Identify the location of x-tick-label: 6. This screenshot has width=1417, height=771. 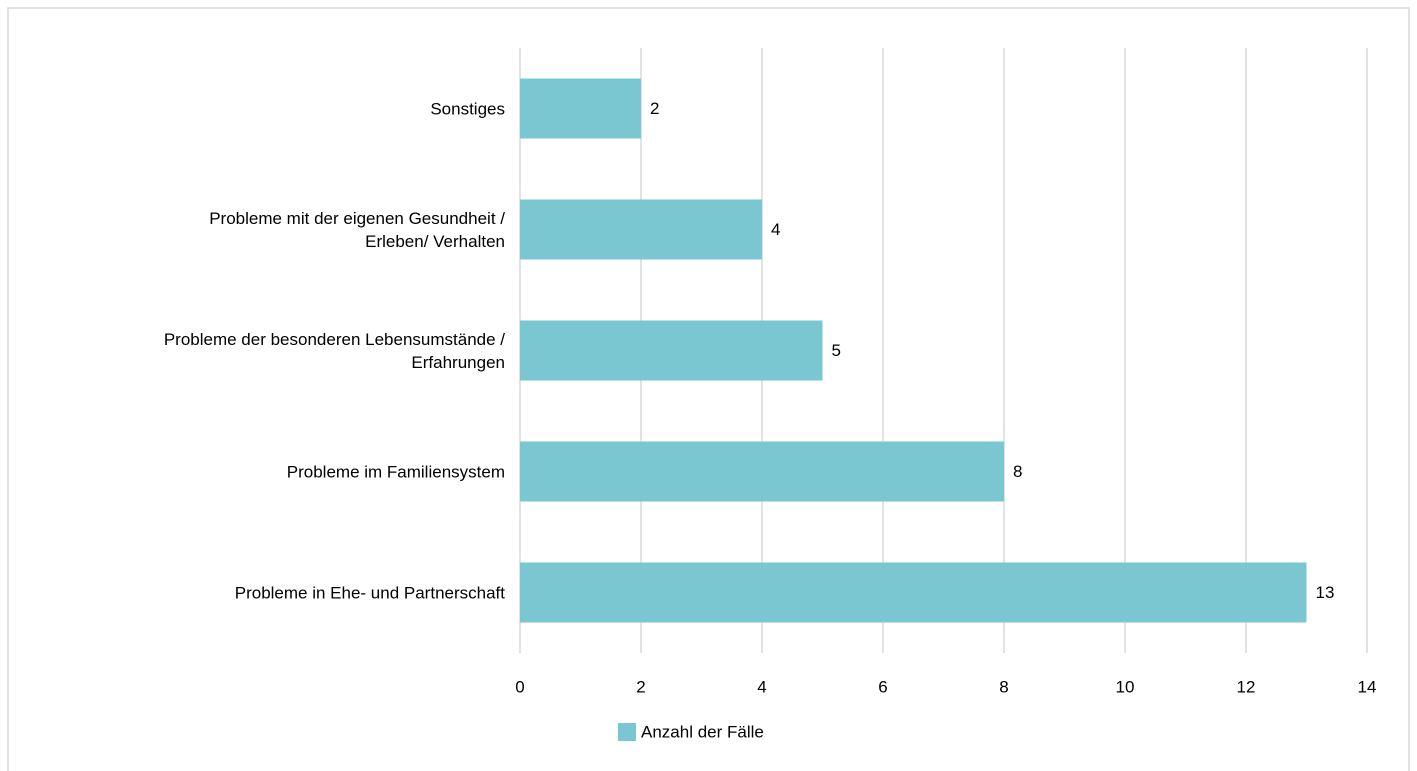
(882, 686).